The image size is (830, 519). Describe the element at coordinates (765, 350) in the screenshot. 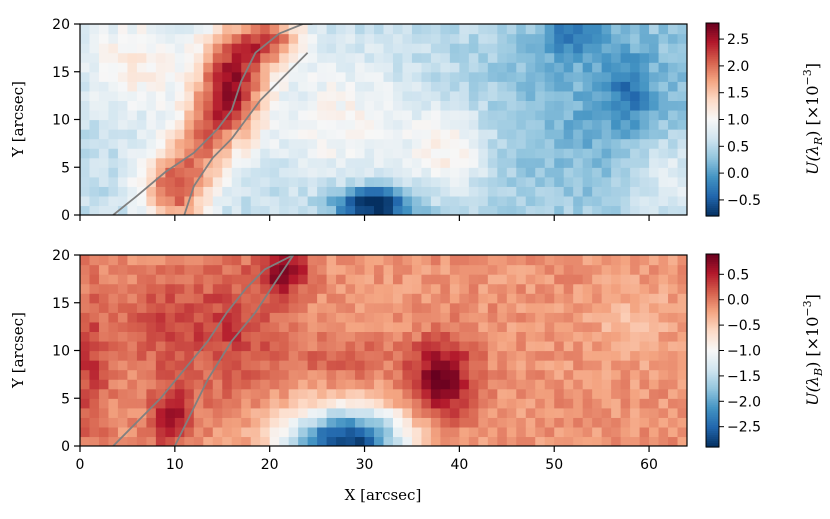

I see `colorbar-bottom: 0.50.0−0.5−1.0−1.5−2.0−2.5 U(λB) [×10−3]` at that location.